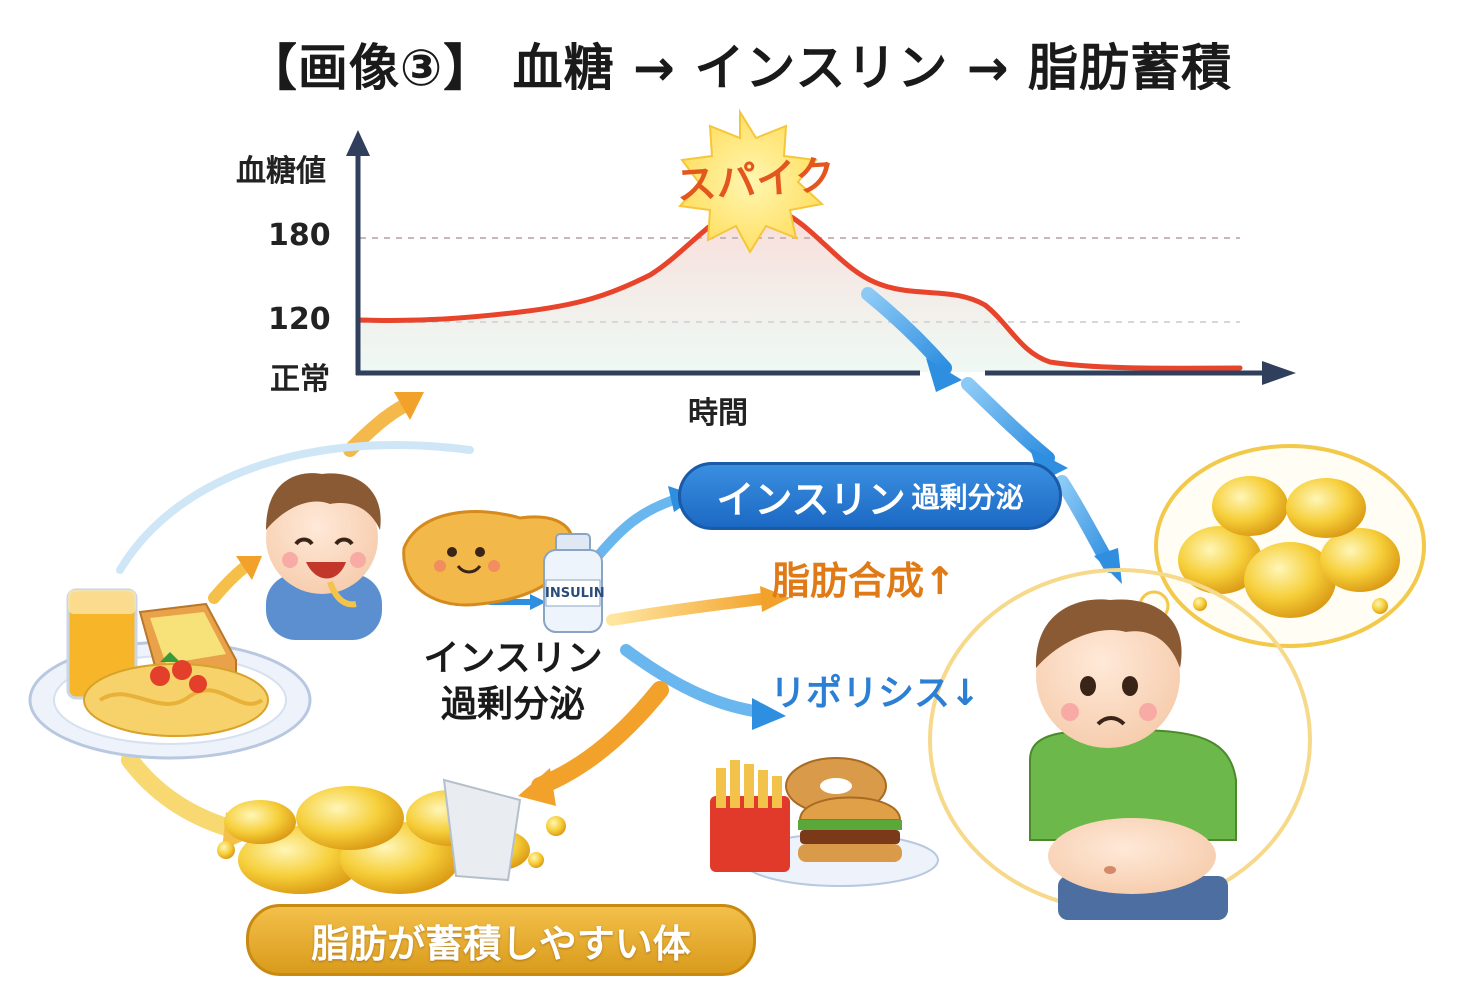 The image size is (1479, 994). What do you see at coordinates (600, 738) in the screenshot?
I see `arrow-to-fat-pile` at bounding box center [600, 738].